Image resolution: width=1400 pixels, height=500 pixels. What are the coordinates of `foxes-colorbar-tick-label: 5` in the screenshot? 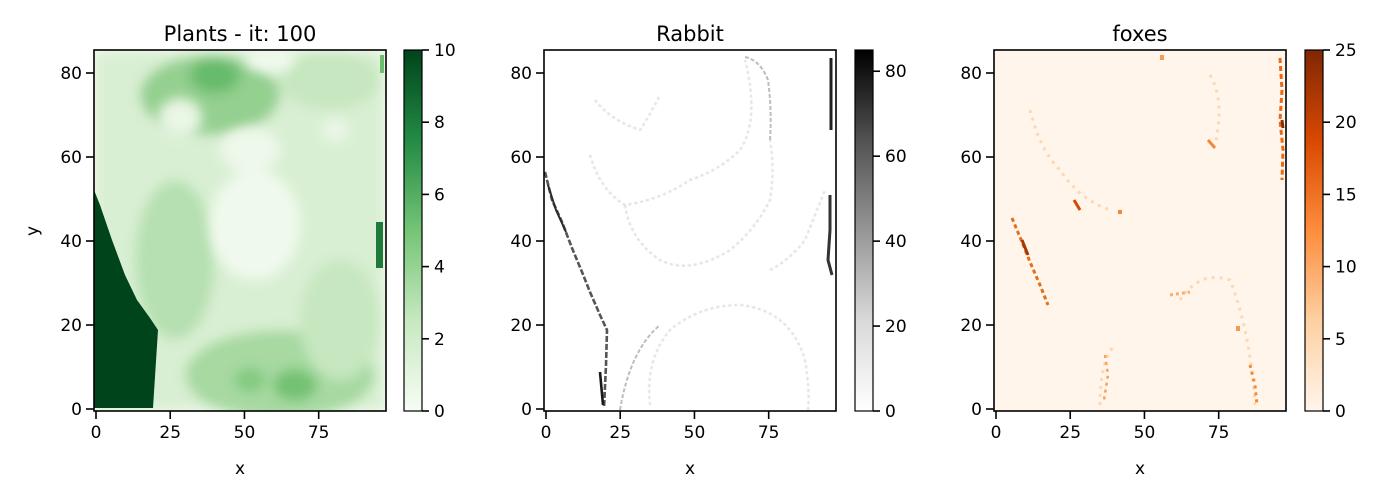 It's located at (1340, 340).